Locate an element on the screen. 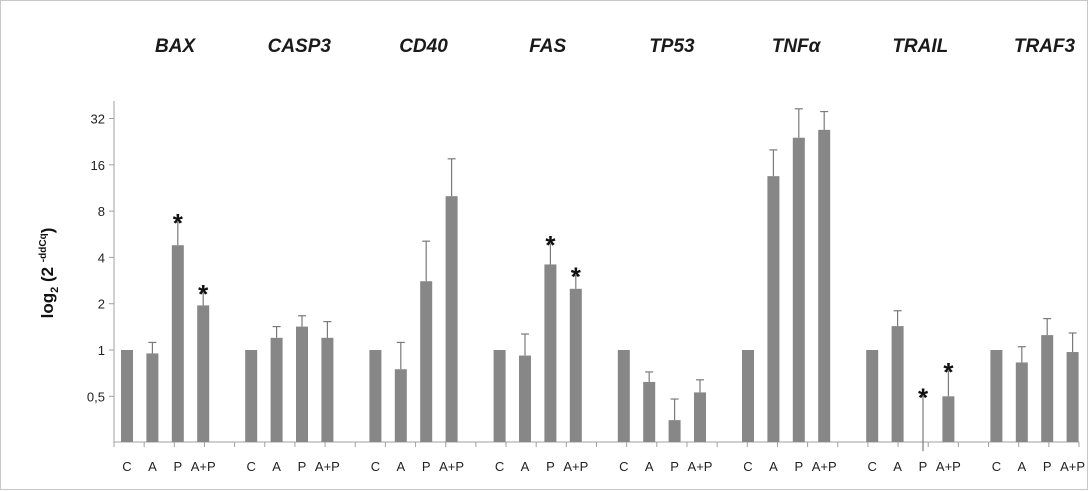 The image size is (1088, 491). gene-label: FAS is located at coordinates (547, 46).